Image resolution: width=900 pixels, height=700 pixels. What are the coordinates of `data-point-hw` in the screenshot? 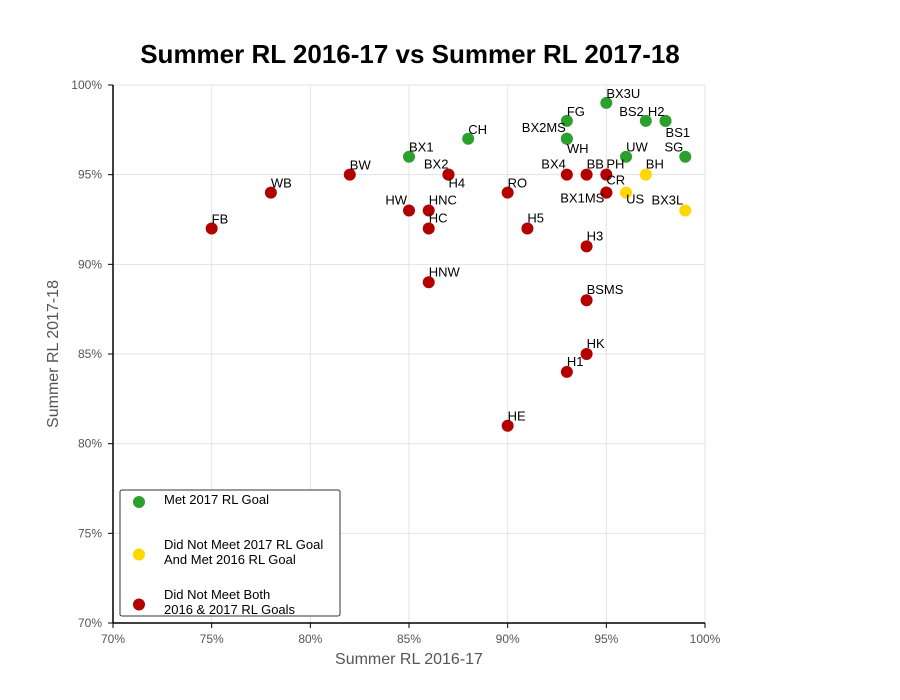 It's located at (409, 210).